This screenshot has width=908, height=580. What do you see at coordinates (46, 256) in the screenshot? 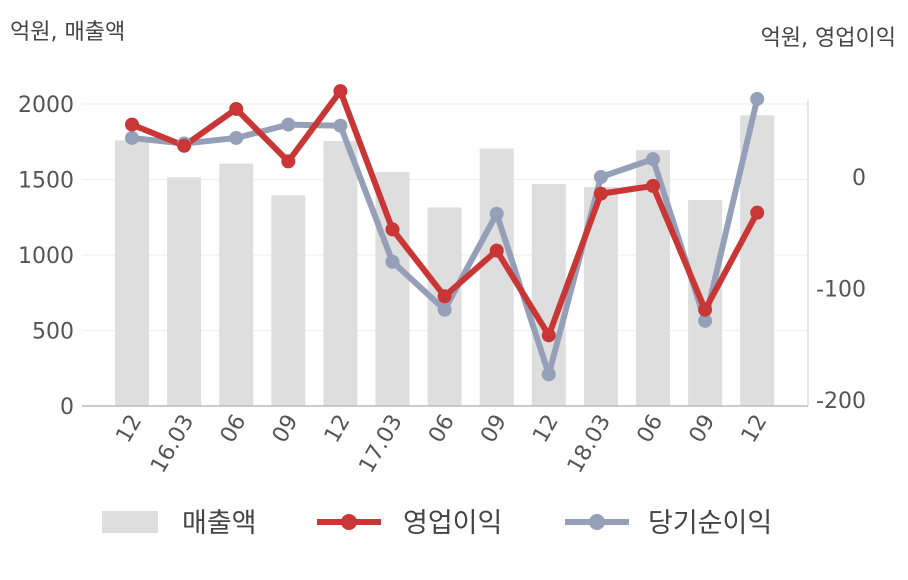
I see `left-tick-label: 1000` at bounding box center [46, 256].